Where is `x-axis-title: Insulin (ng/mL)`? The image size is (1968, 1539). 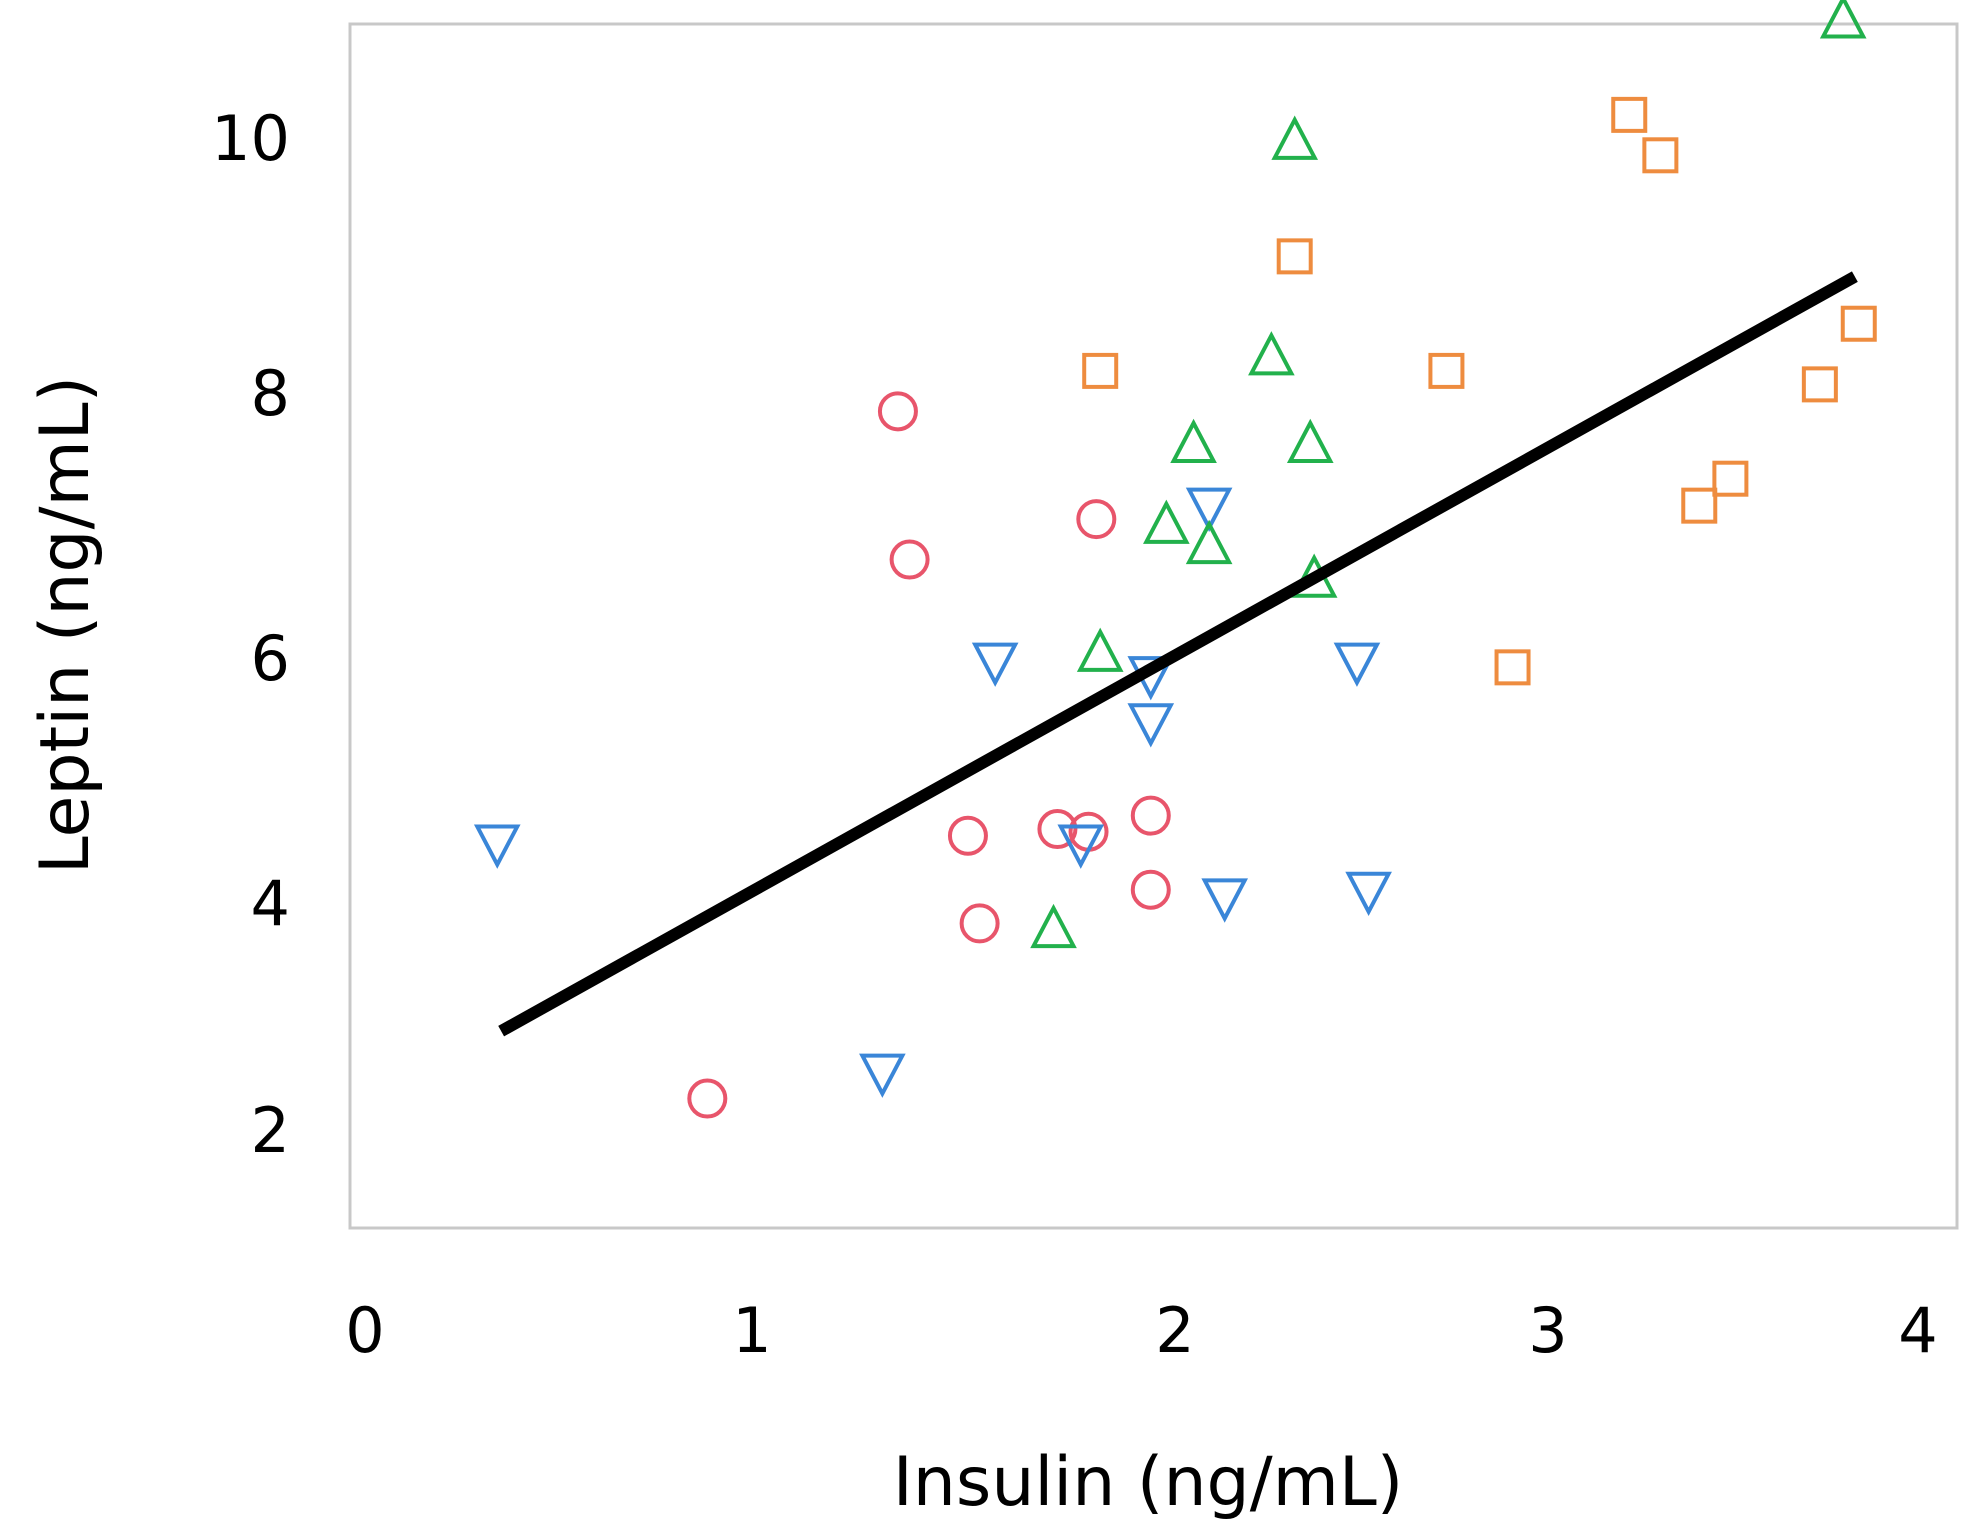
x-axis-title: Insulin (ng/mL) is located at coordinates (1148, 1482).